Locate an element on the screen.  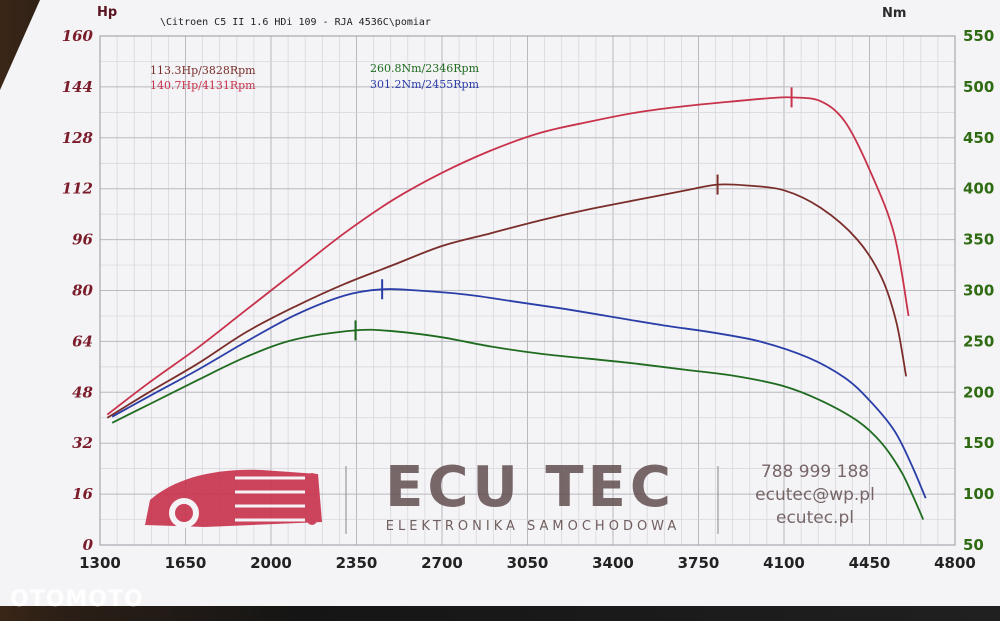
hp-tick-label: 112 is located at coordinates (77, 189).